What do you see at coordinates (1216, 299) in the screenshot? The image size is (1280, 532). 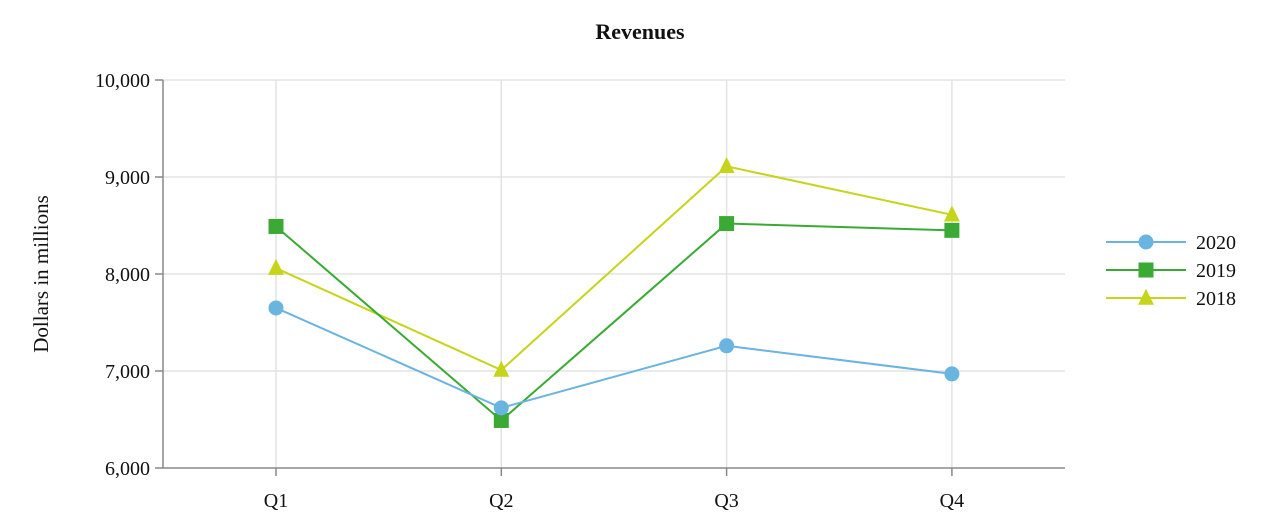 I see `legend-label-2018: 2018` at bounding box center [1216, 299].